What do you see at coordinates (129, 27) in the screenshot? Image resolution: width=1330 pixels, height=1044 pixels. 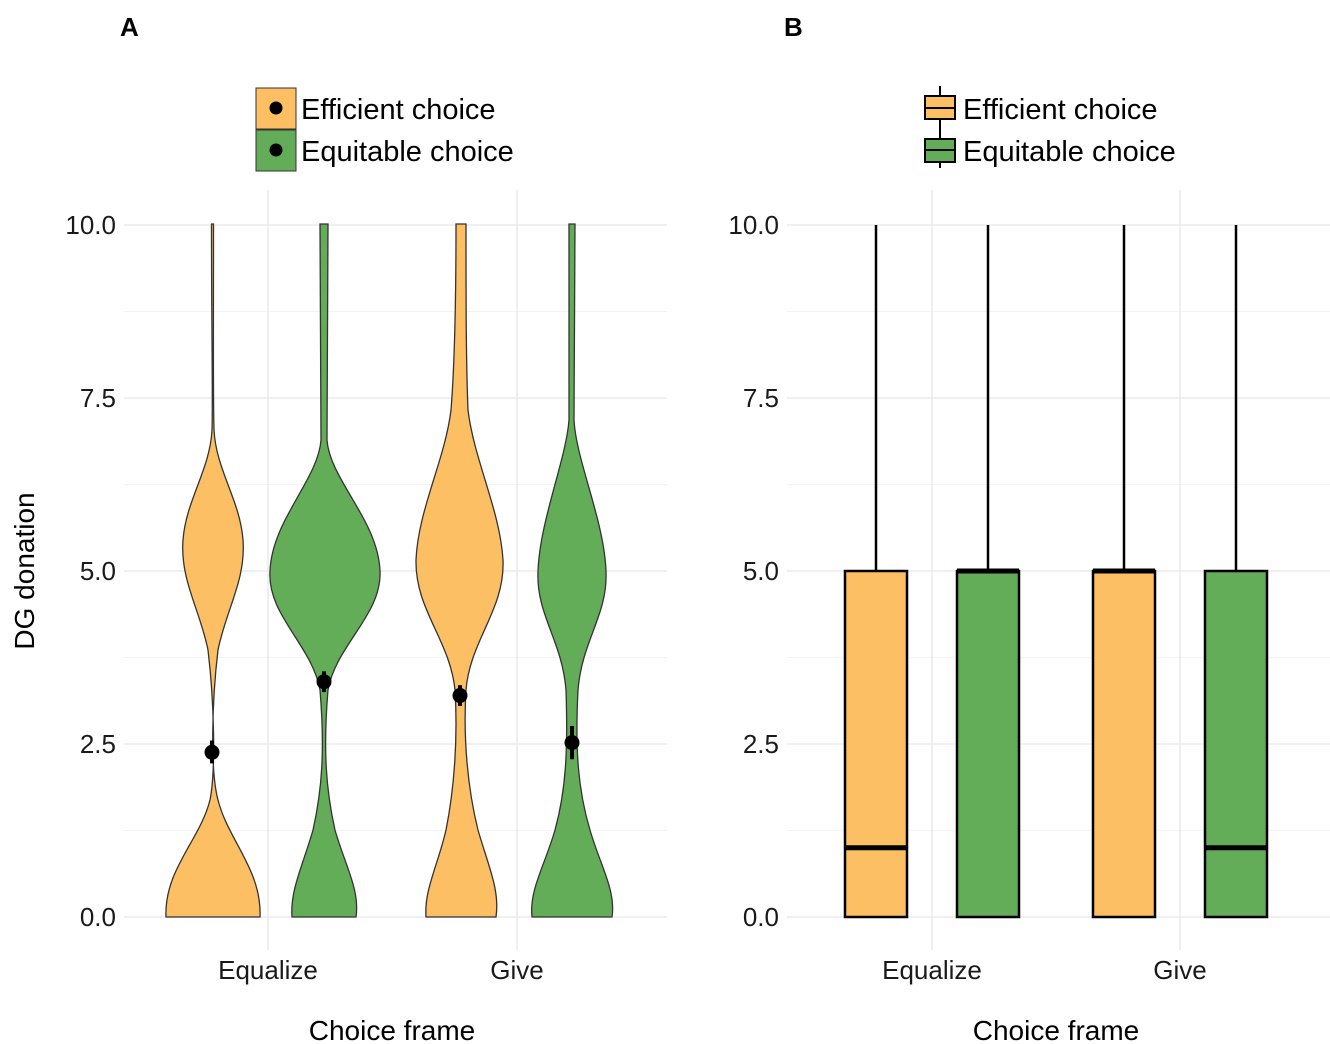 I see `panel-letter: A` at bounding box center [129, 27].